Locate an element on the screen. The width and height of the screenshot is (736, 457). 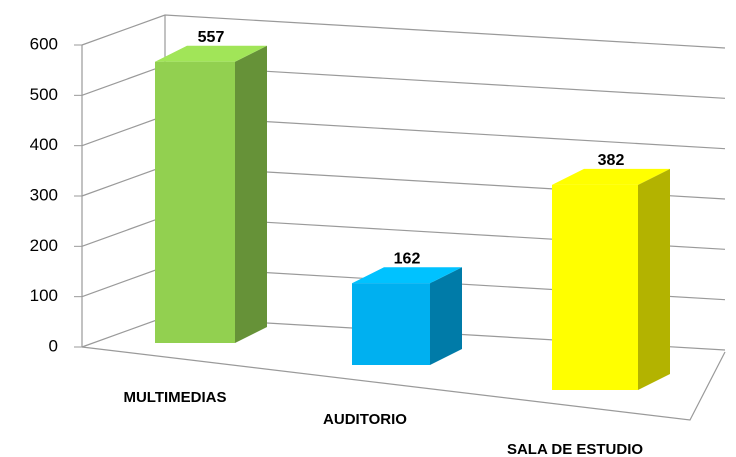
x-tick-label: MULTIMEDIAS is located at coordinates (174, 397).